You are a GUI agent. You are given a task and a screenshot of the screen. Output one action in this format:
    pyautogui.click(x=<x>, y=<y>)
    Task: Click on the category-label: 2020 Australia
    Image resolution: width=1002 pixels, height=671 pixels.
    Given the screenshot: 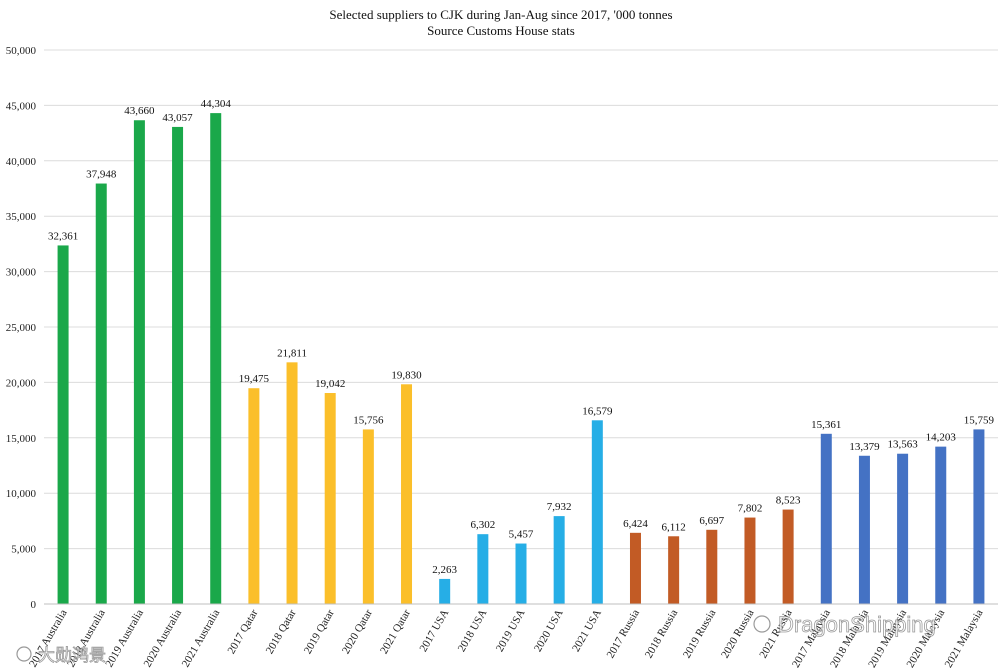 What is the action you would take?
    pyautogui.click(x=163, y=638)
    